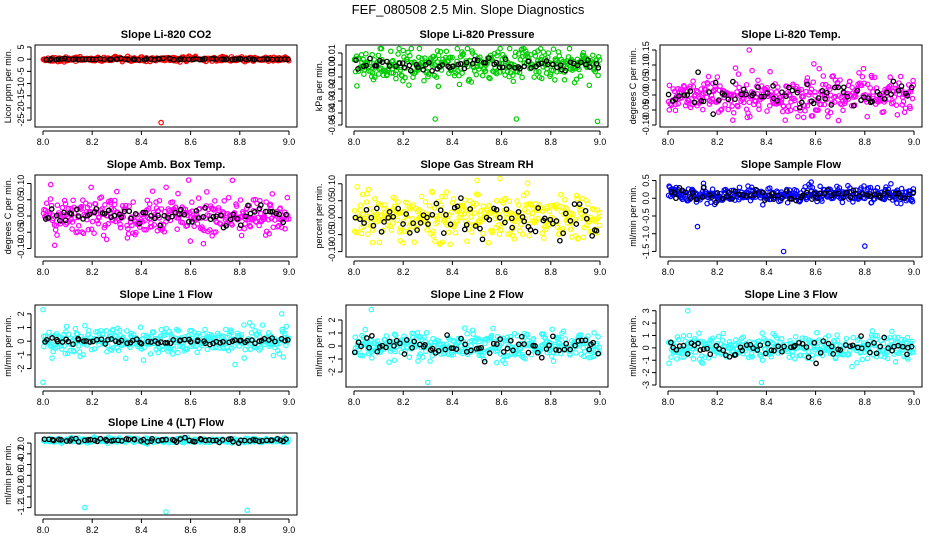 Image resolution: width=936 pixels, height=540 pixels. I want to click on y-tick-label: 0.10, so click(21, 184).